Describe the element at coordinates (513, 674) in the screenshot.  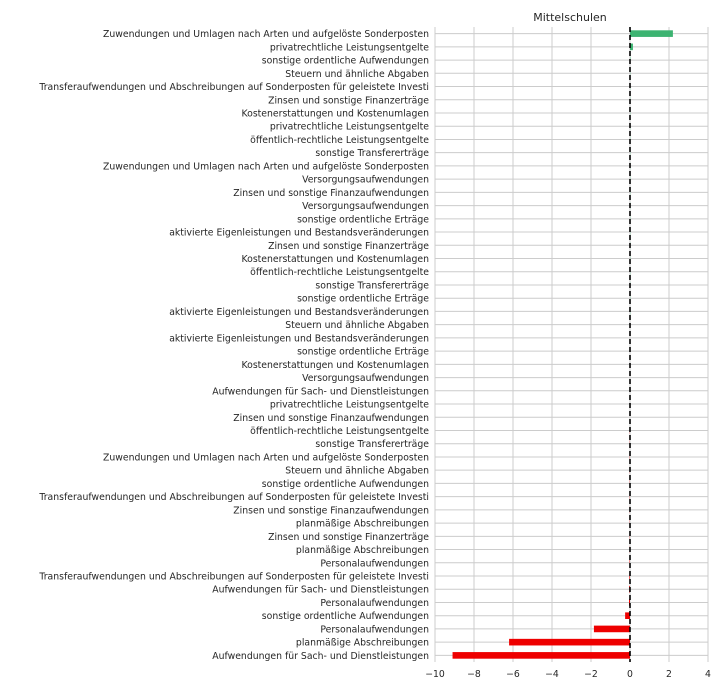
I see `x-tick-label: −6` at that location.